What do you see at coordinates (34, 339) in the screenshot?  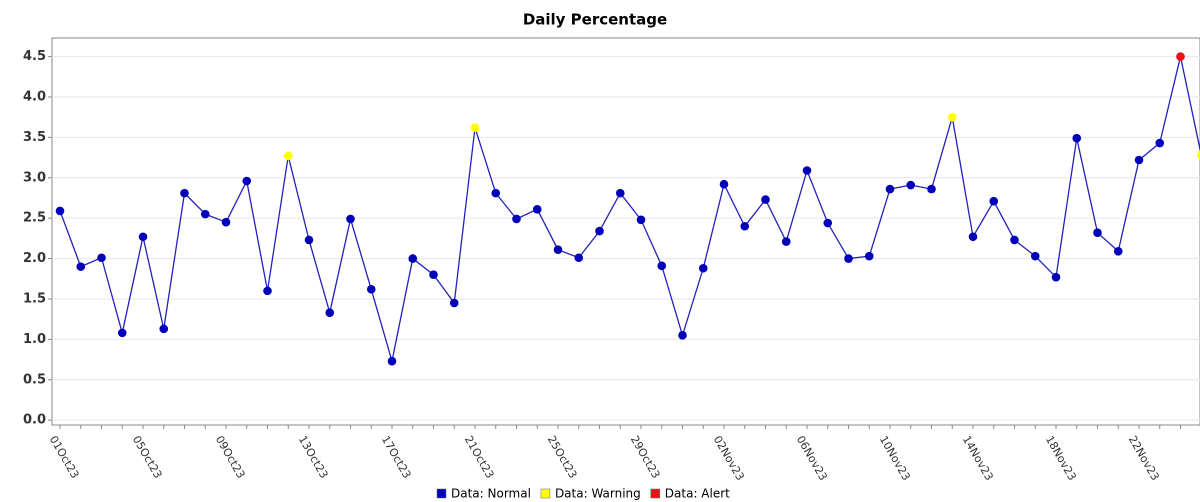 I see `y-tick-label: 1.0` at bounding box center [34, 339].